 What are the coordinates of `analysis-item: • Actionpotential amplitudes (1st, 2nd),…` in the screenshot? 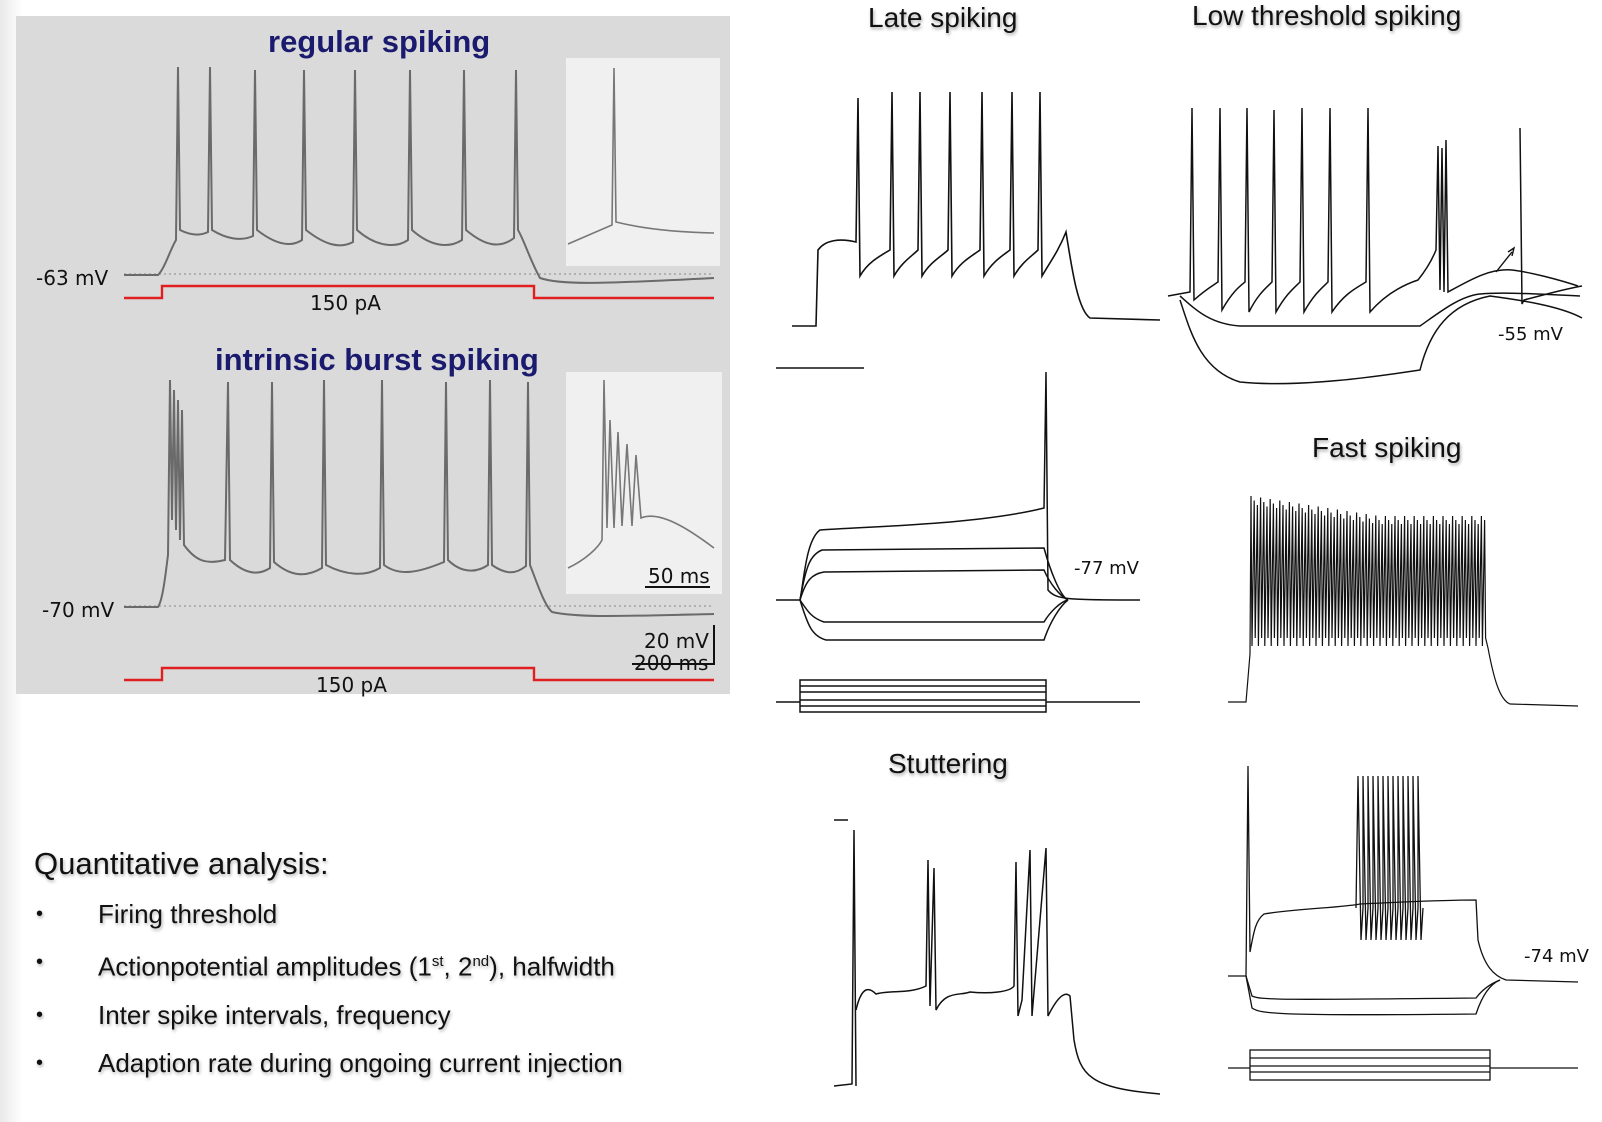 It's located at (384, 964).